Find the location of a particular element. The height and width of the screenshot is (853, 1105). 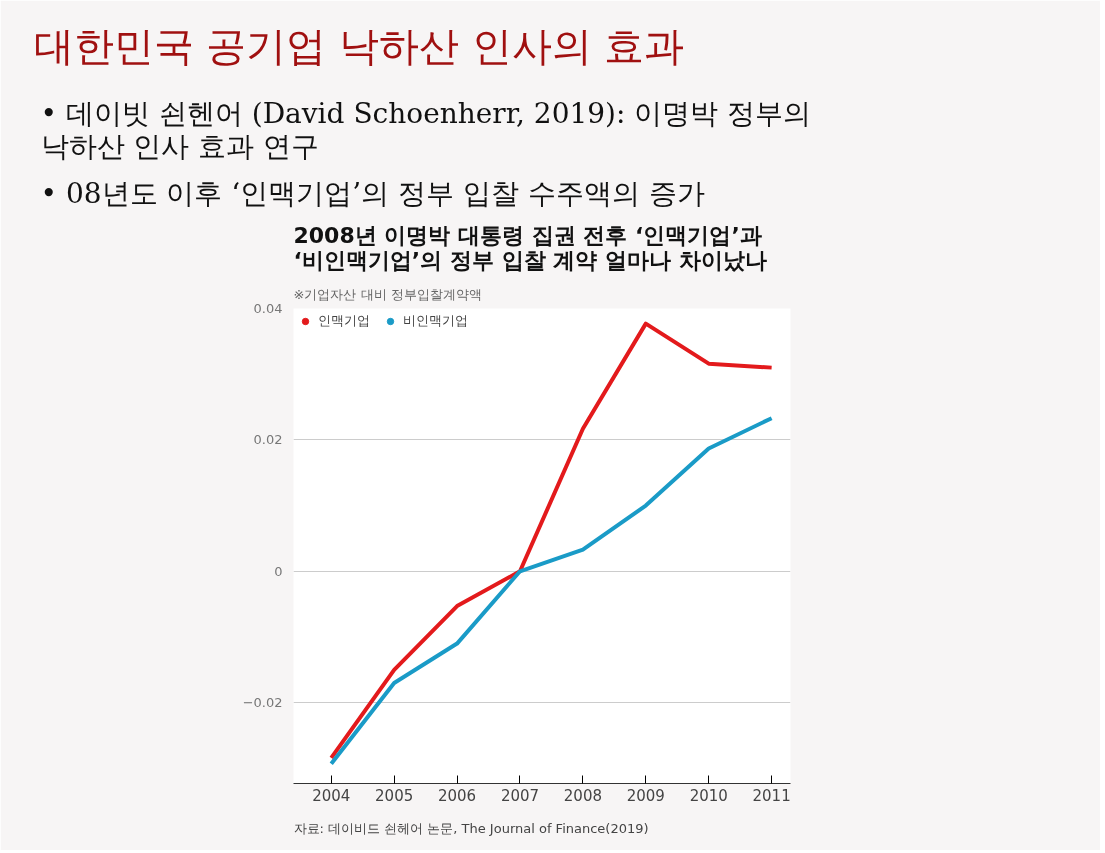

text: 2008년 이명박 대통령 집권 전후 ‘인맥기업’과 ‘비인맥기업’의 정부 입찰 계약 얼마나 차이났나 is located at coordinates (530, 247).